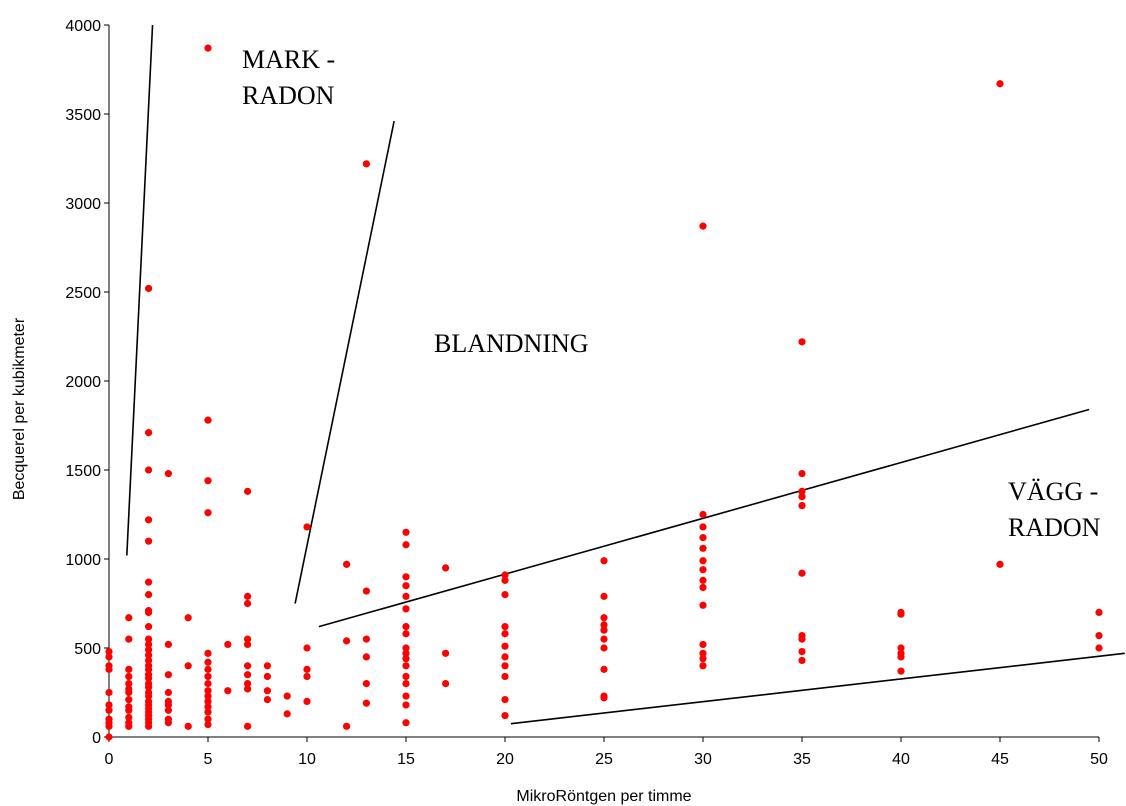  What do you see at coordinates (208, 759) in the screenshot?
I see `x-tick-label: 5` at bounding box center [208, 759].